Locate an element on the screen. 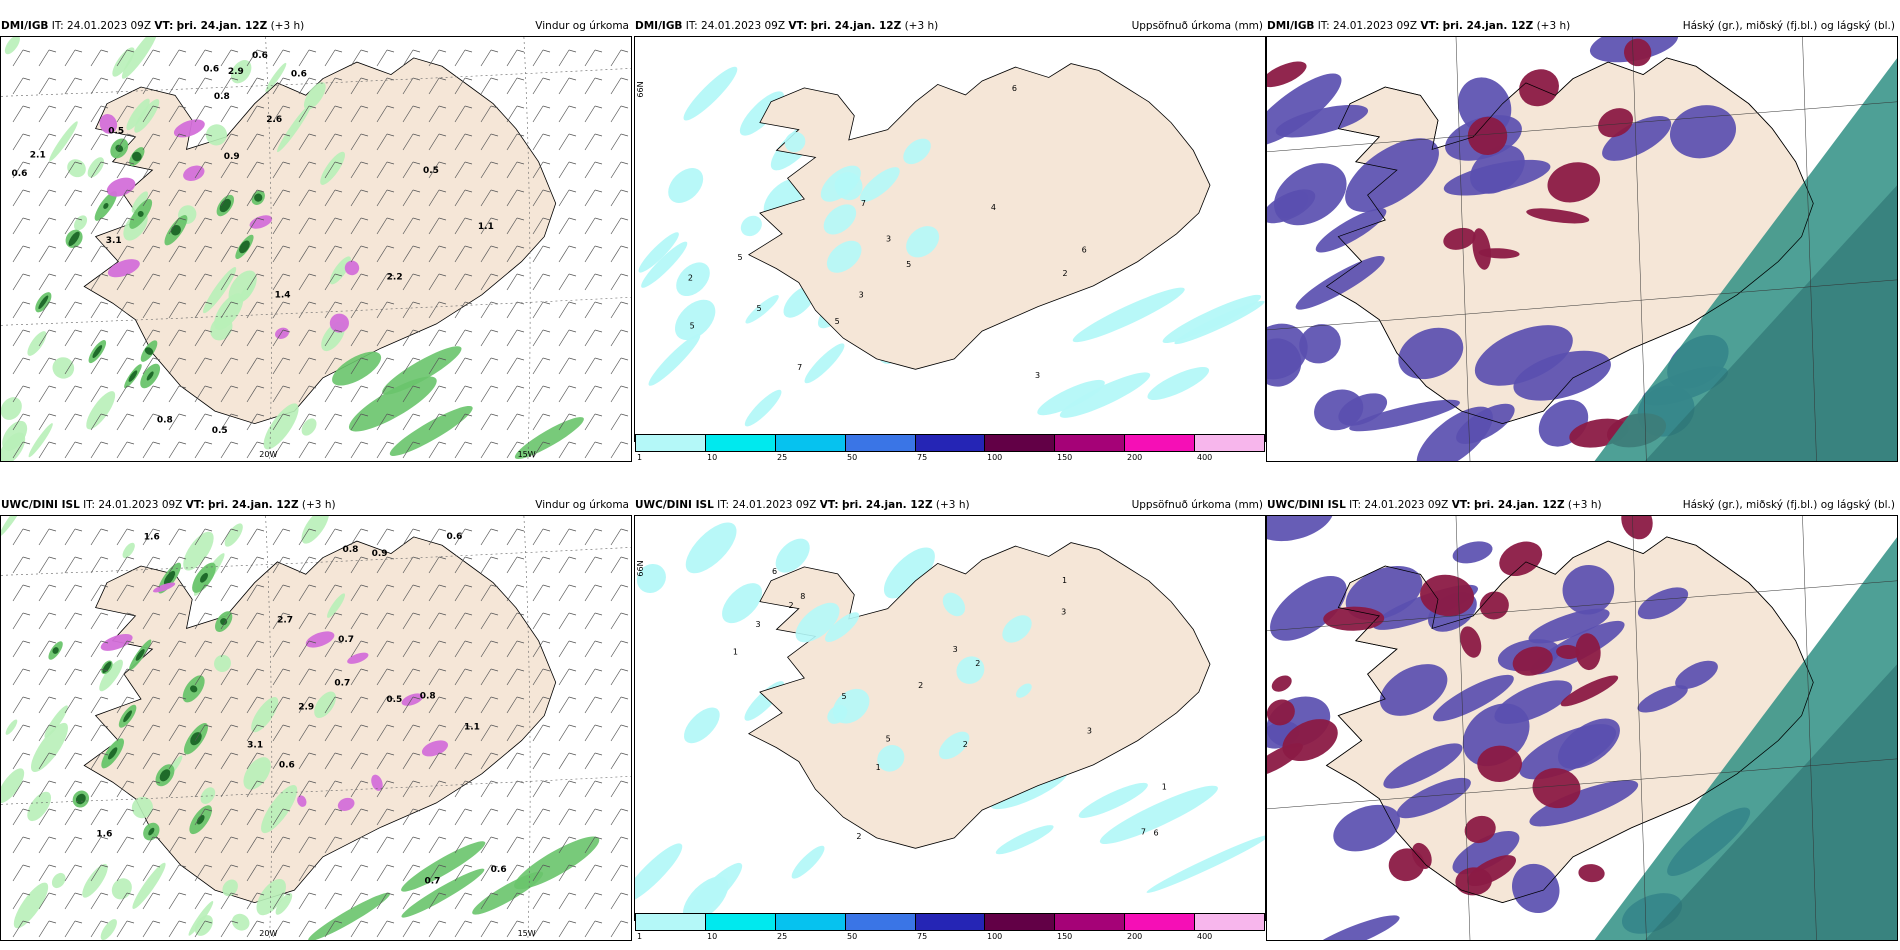 The image size is (1900, 950). map-accum: 5 3 1 1 3 2 7 6 1 5 2 3 6 8 2 1 2 2 3 66N is located at coordinates (950, 718).